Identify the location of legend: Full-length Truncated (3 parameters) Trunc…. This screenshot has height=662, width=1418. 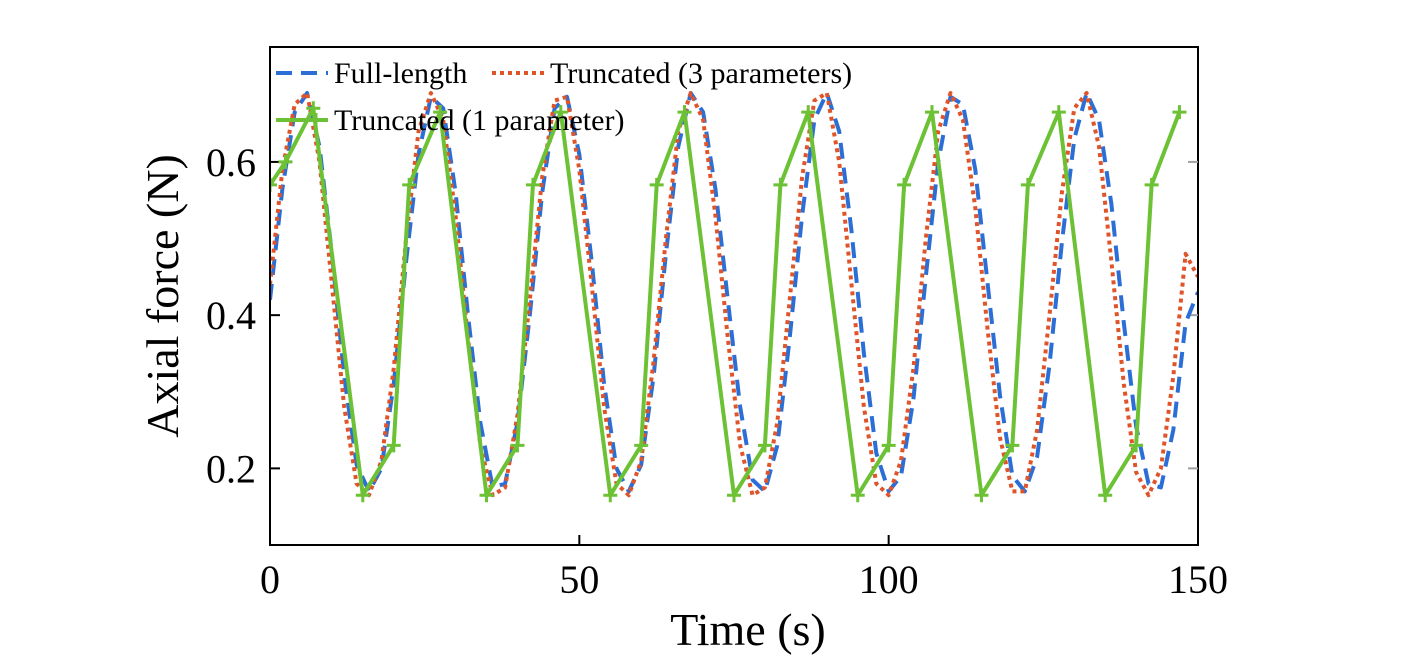
(564, 97).